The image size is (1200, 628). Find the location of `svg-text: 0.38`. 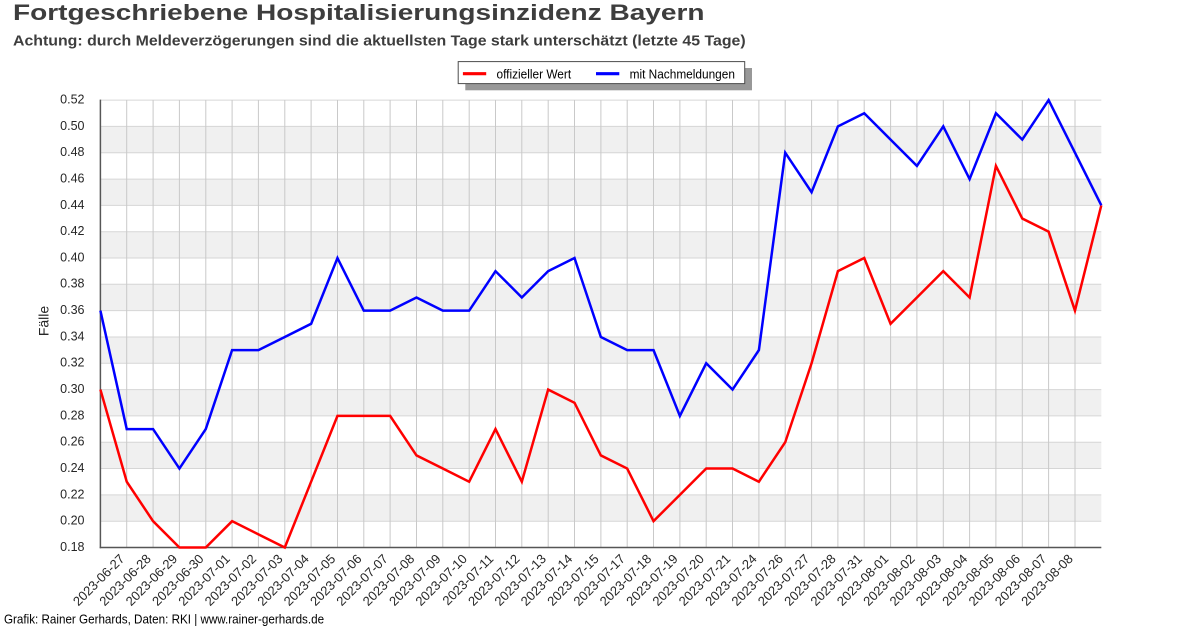

svg-text: 0.38 is located at coordinates (72, 284).